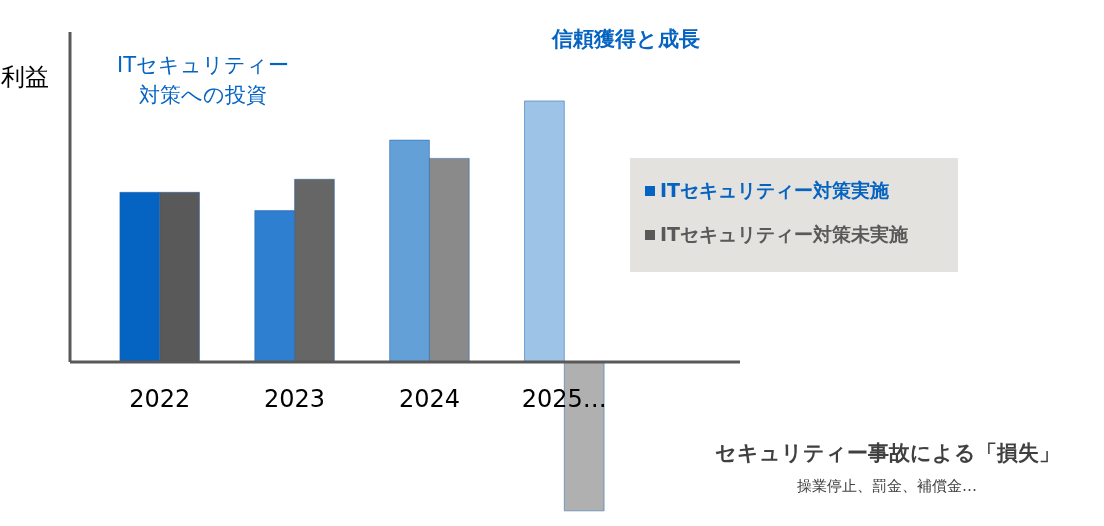 This screenshot has width=1104, height=526. I want to click on x-tick-label: 2023, so click(295, 399).